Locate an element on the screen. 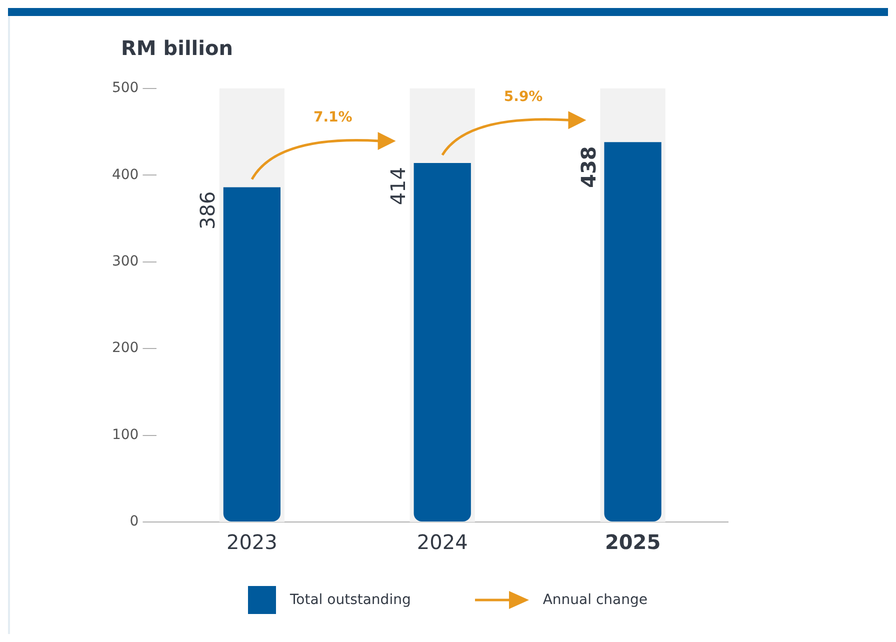 The width and height of the screenshot is (896, 642). data-label: 386 is located at coordinates (208, 210).